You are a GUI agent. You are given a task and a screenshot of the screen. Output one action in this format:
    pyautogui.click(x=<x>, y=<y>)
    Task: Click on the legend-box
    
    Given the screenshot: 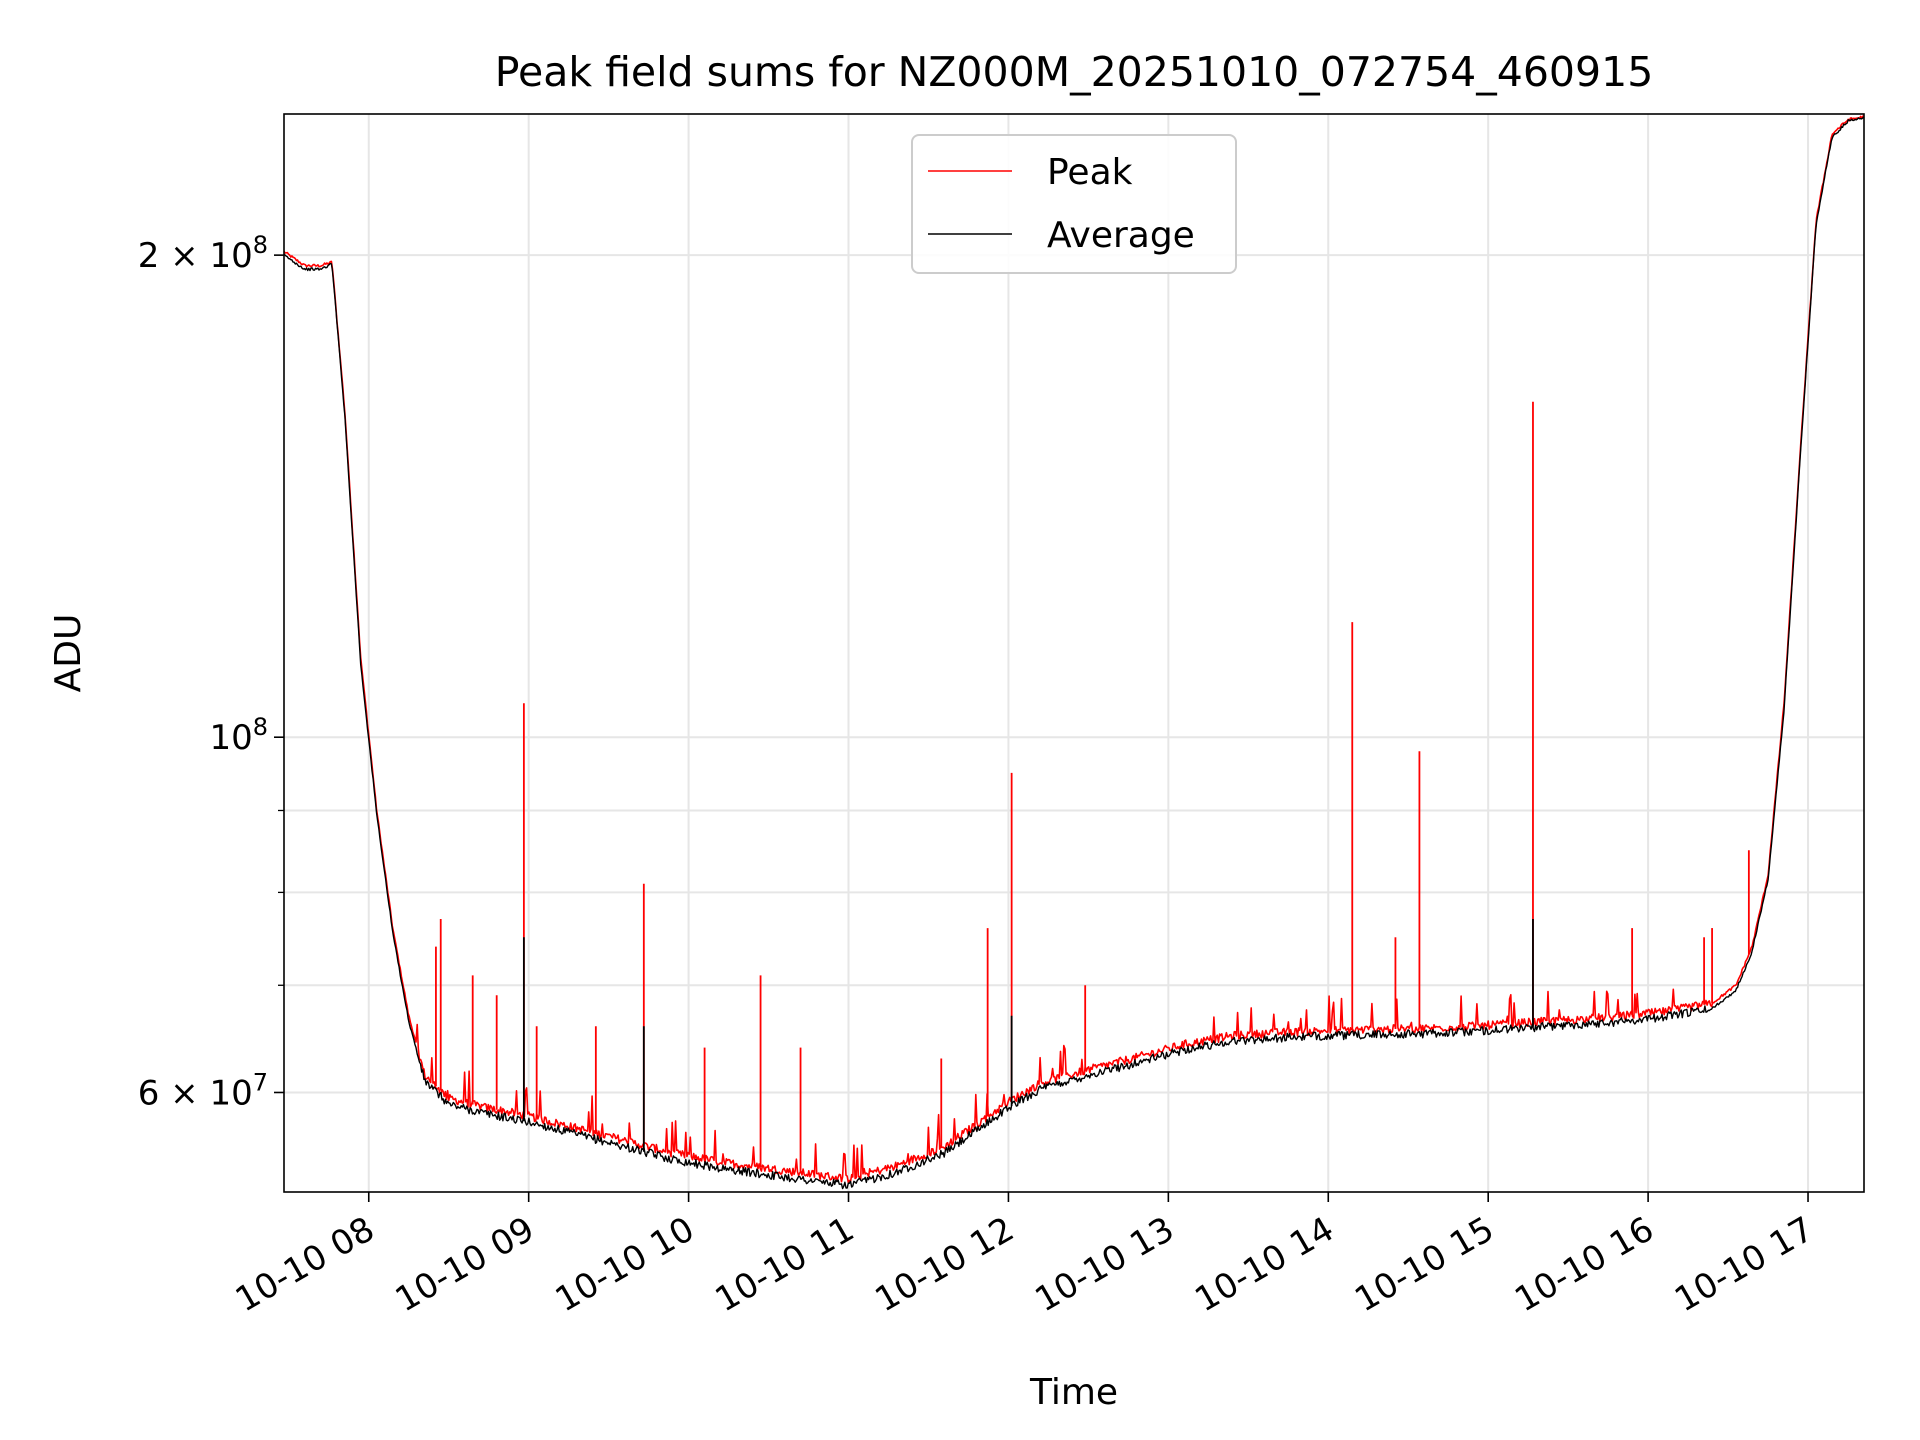 What is the action you would take?
    pyautogui.click(x=1074, y=204)
    